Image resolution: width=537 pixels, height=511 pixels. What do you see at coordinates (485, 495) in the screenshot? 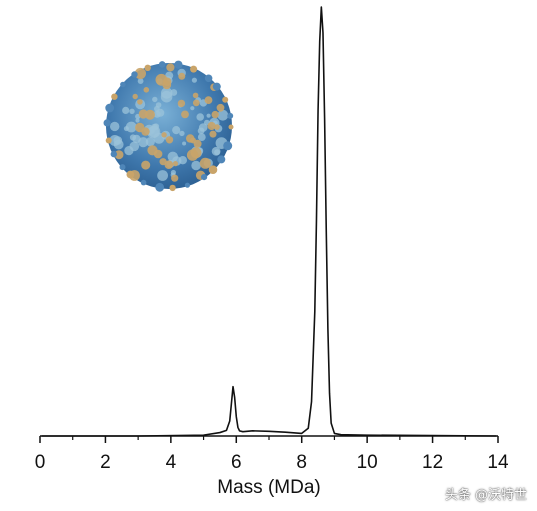
I see `watermark-text: 头条 @沃特世` at bounding box center [485, 495].